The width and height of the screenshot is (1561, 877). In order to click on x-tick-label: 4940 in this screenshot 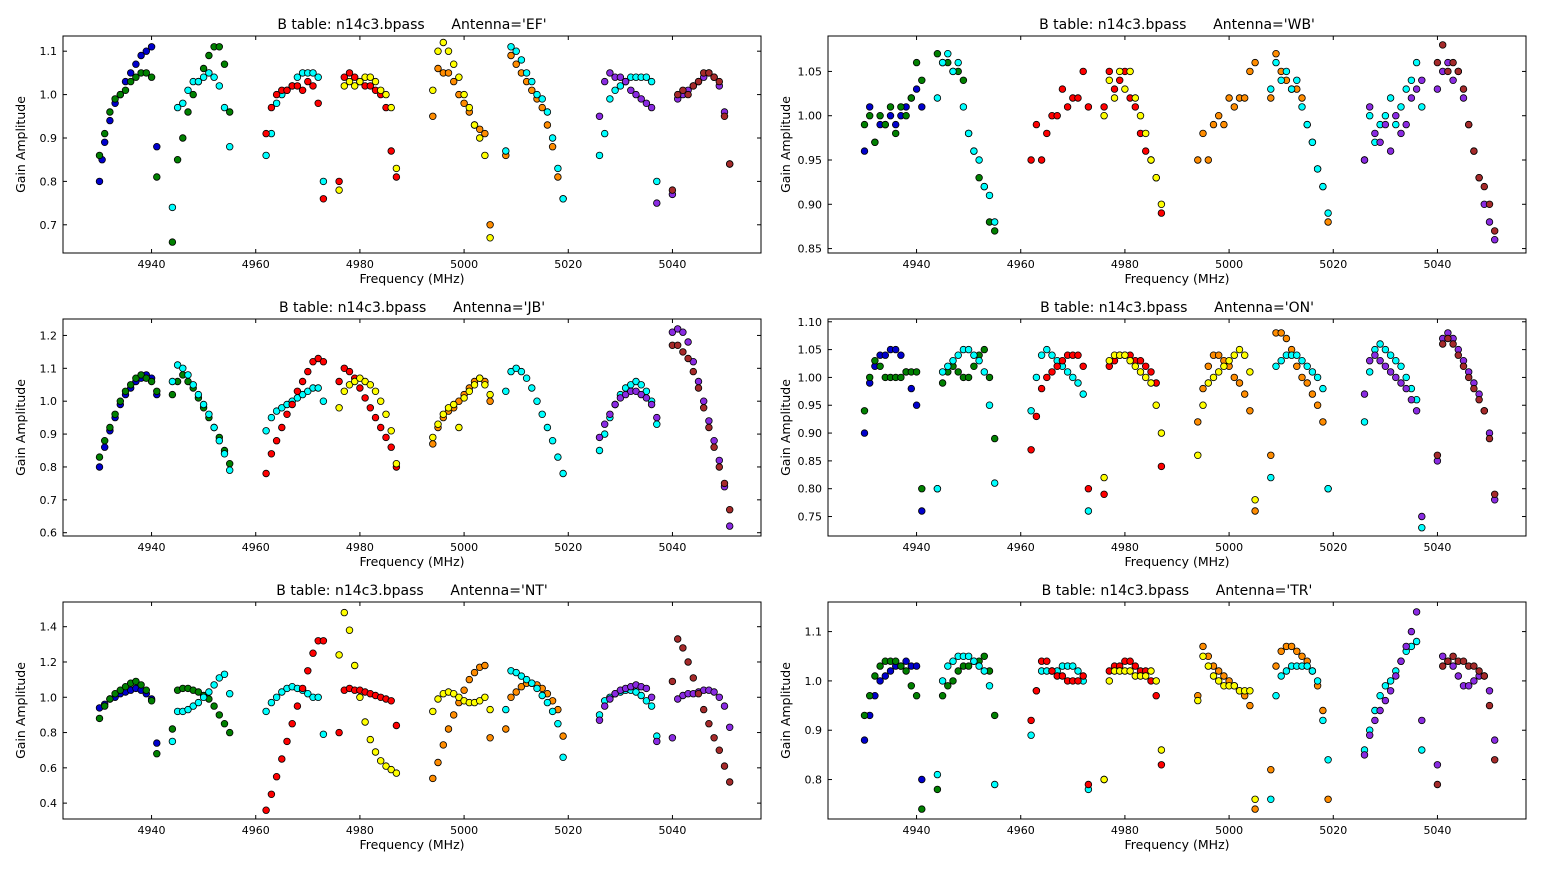, I will do `click(917, 830)`.